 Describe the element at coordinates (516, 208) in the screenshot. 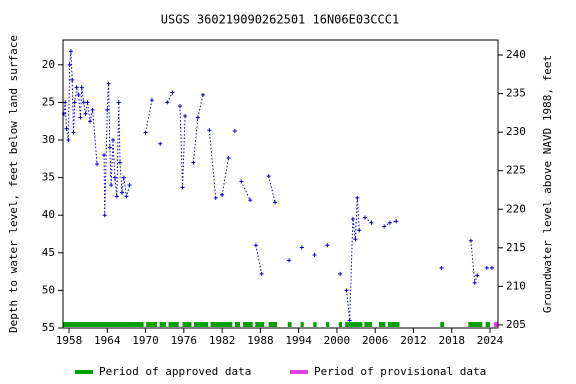

I see `y2-tick-label: 220` at that location.